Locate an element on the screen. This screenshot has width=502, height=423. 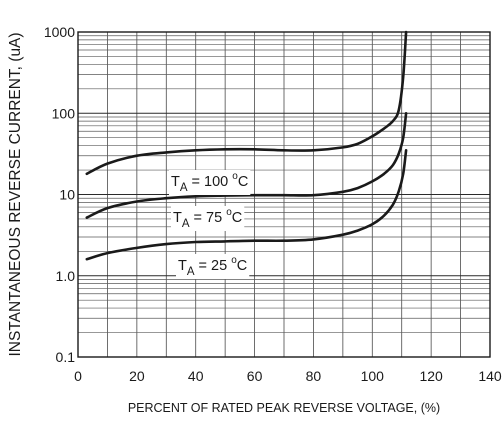
y-tick-label: 100 is located at coordinates (64, 113).